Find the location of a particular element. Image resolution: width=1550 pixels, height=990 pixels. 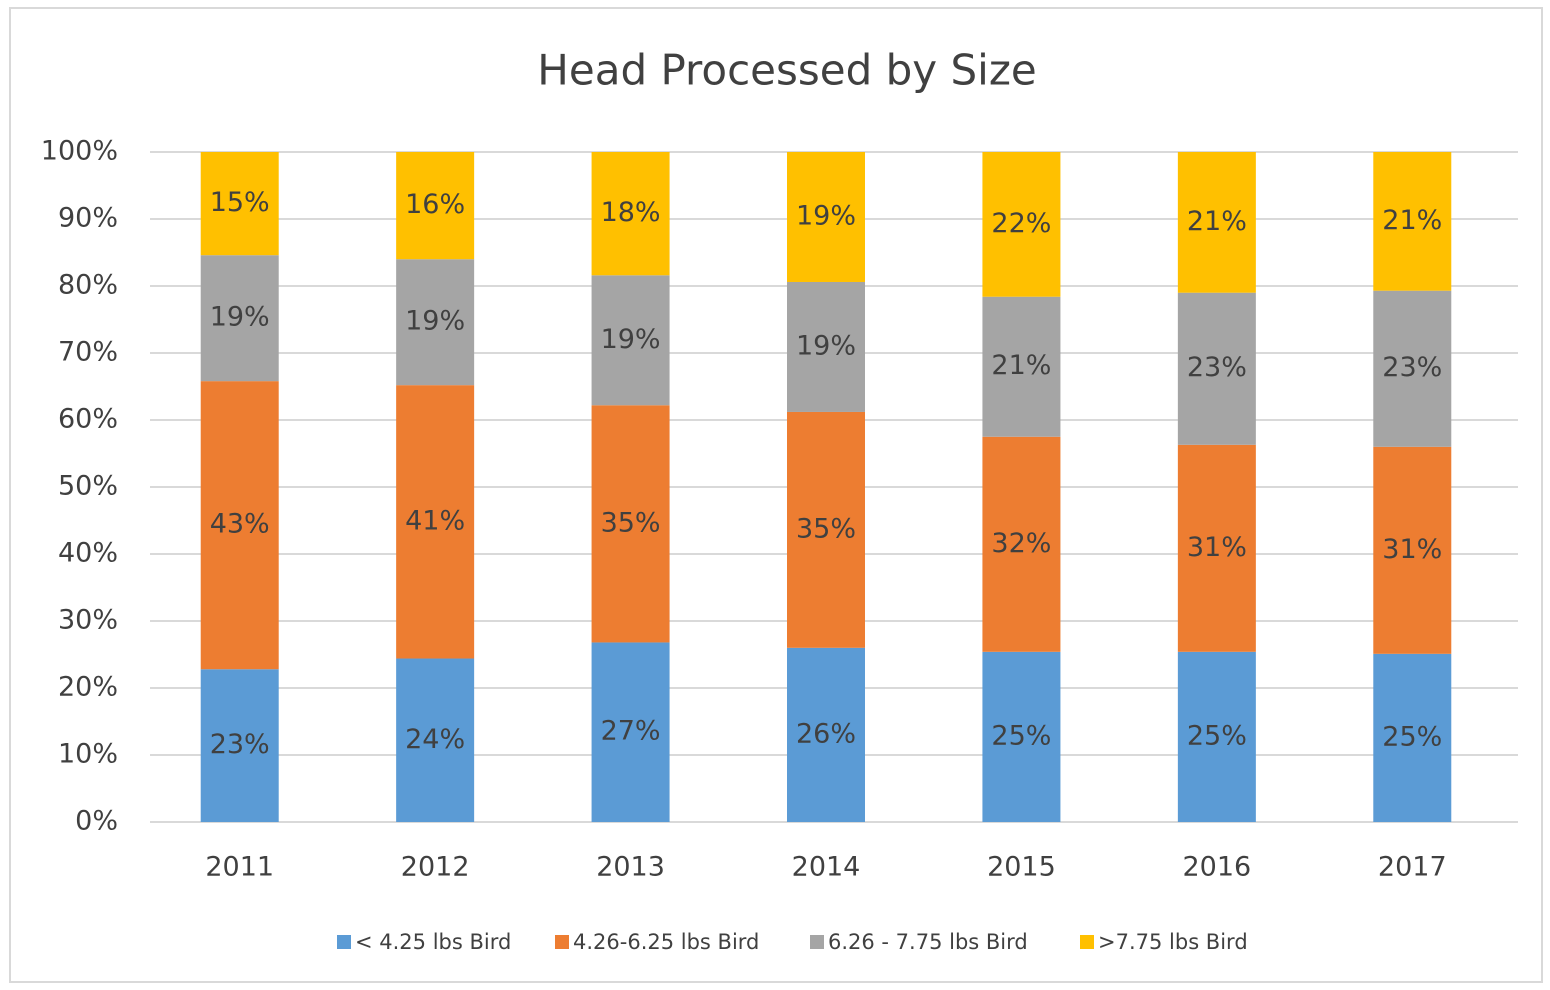

y-tick-label: 0% is located at coordinates (96, 821).